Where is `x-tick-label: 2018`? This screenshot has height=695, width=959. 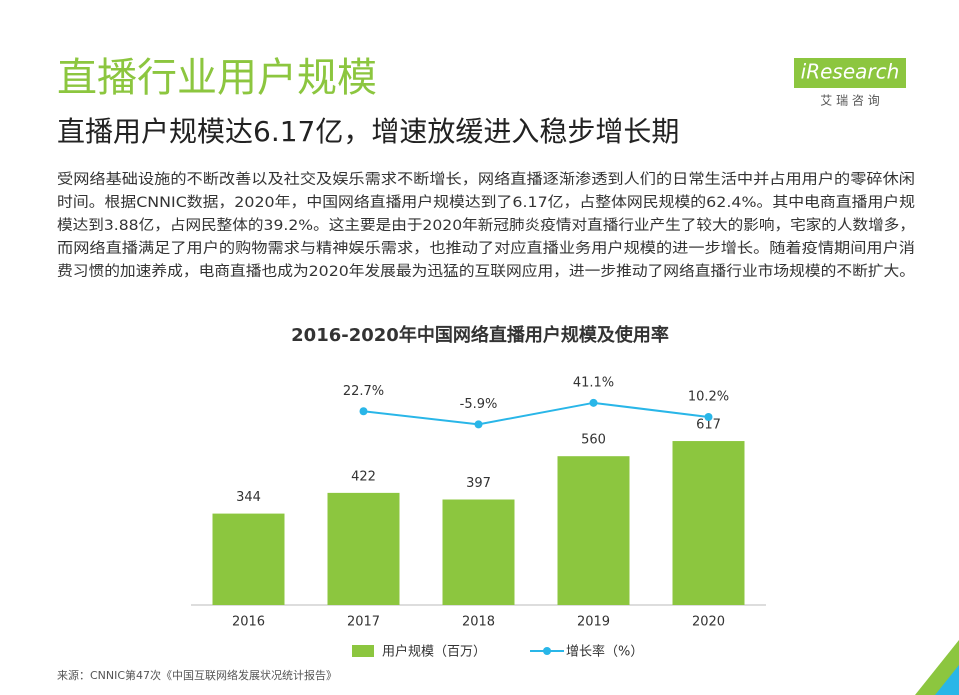 x-tick-label: 2018 is located at coordinates (478, 622).